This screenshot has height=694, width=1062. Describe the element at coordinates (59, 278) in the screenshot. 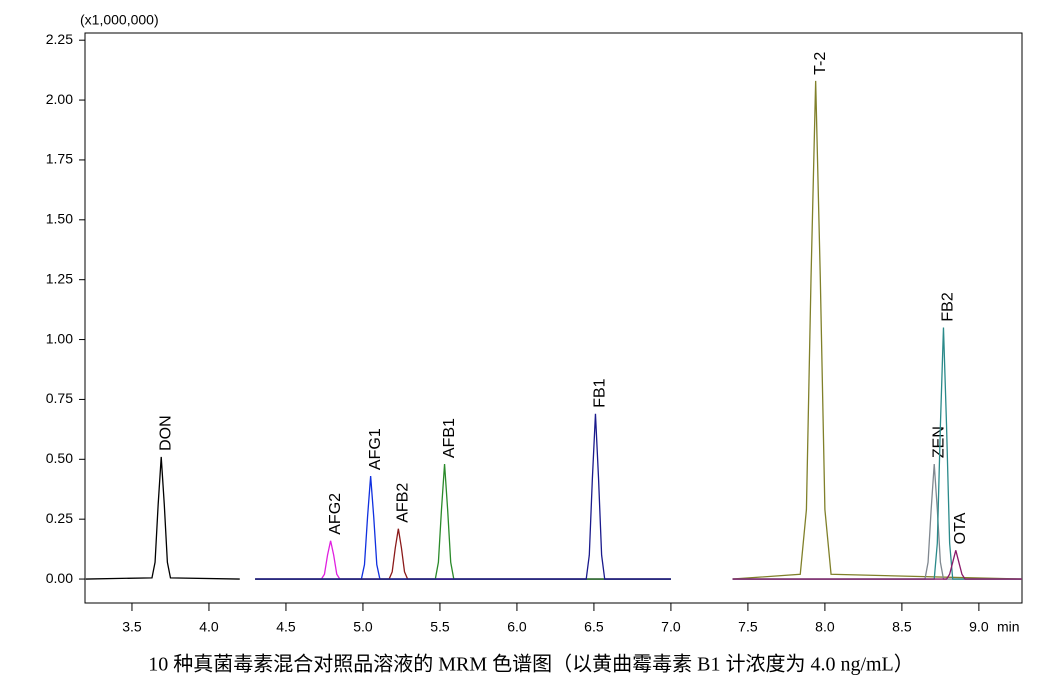

I see `y-tick-label: 1.25` at that location.